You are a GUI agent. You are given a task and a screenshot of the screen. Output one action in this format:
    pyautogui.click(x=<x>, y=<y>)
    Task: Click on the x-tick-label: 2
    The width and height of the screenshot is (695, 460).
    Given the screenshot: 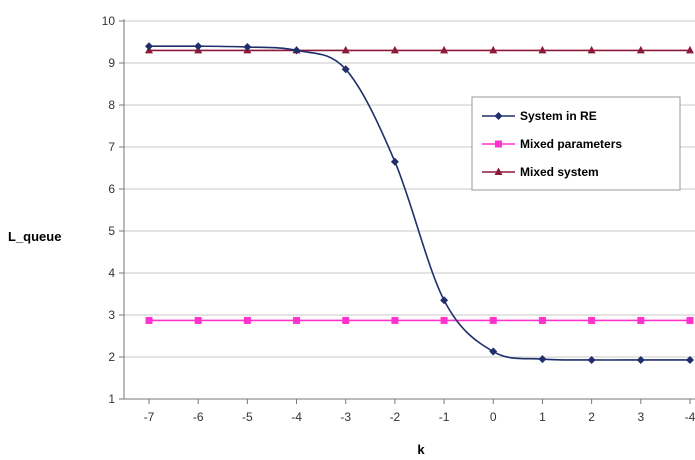 What is the action you would take?
    pyautogui.click(x=591, y=417)
    